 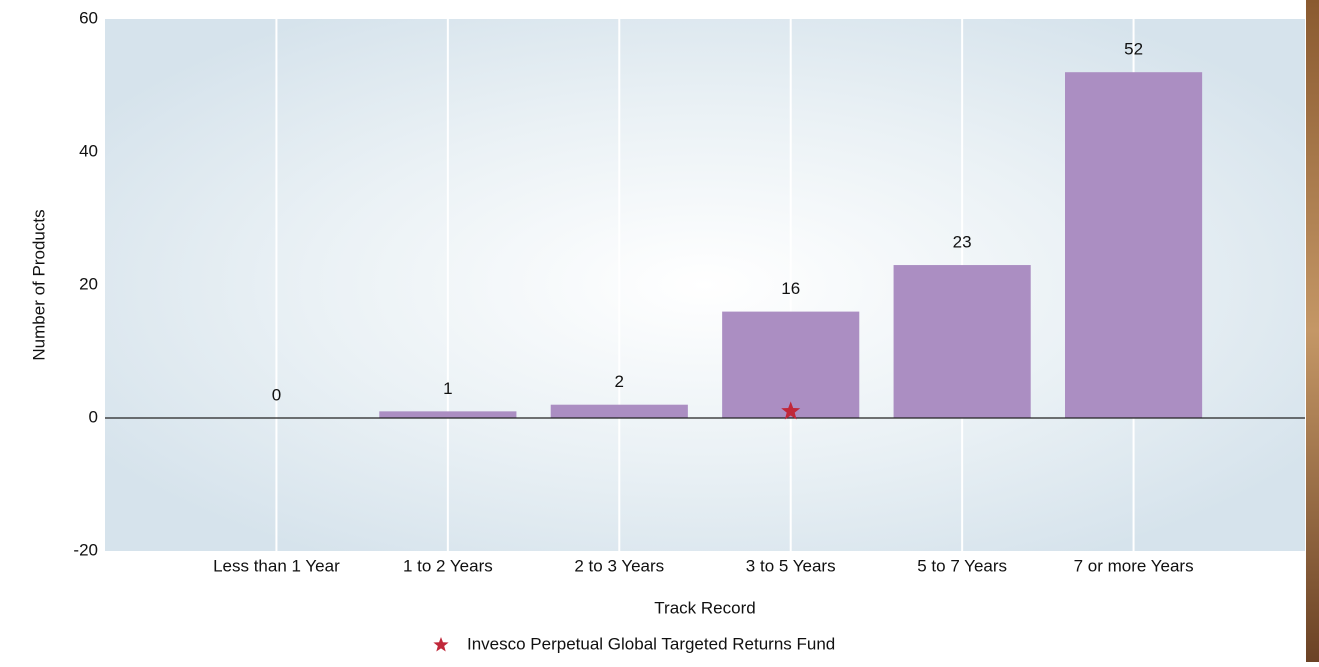 I want to click on y-tick-label: 40, so click(x=88, y=150).